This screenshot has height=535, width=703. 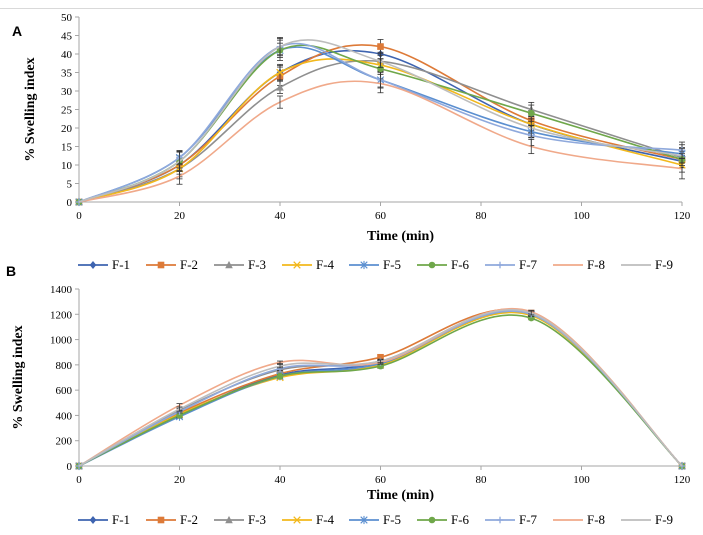 What do you see at coordinates (67, 129) in the screenshot?
I see `y-tick-label: 20` at bounding box center [67, 129].